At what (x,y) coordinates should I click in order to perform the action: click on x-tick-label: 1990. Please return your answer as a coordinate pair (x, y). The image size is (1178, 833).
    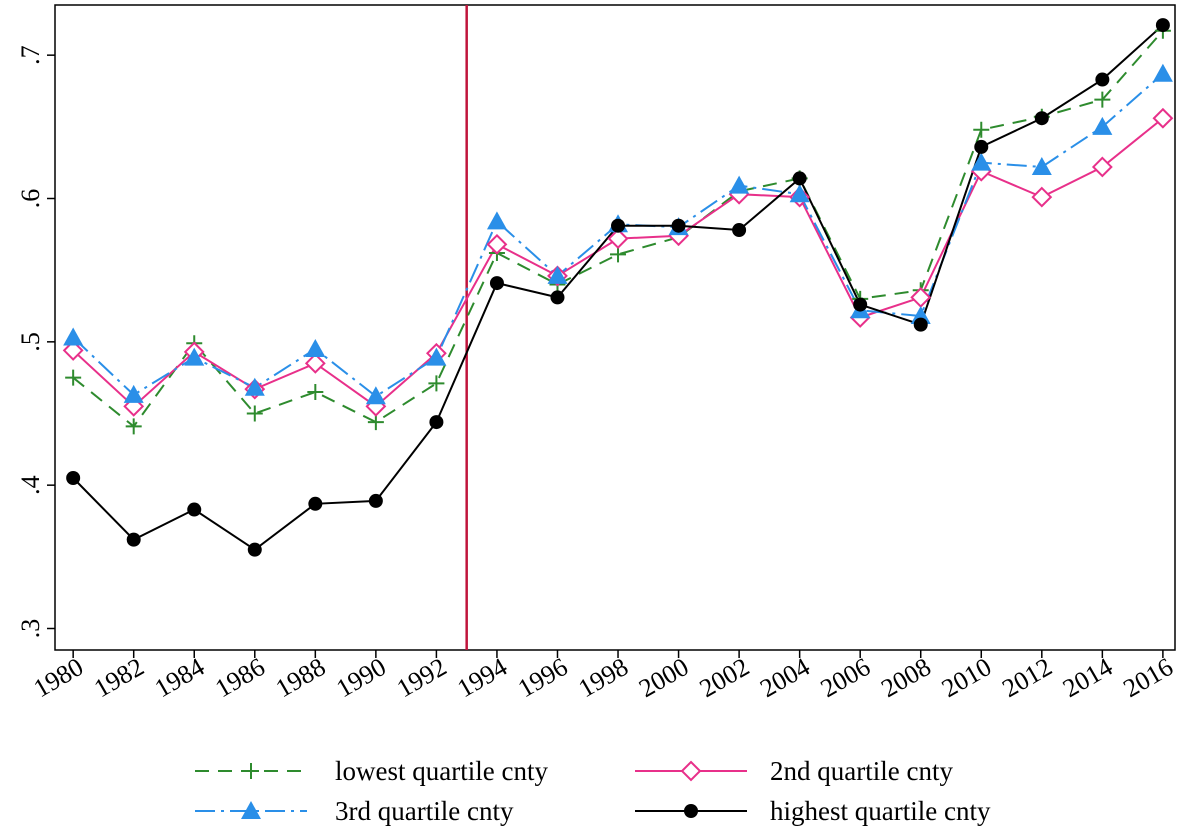
    Looking at the image, I should click on (361, 677).